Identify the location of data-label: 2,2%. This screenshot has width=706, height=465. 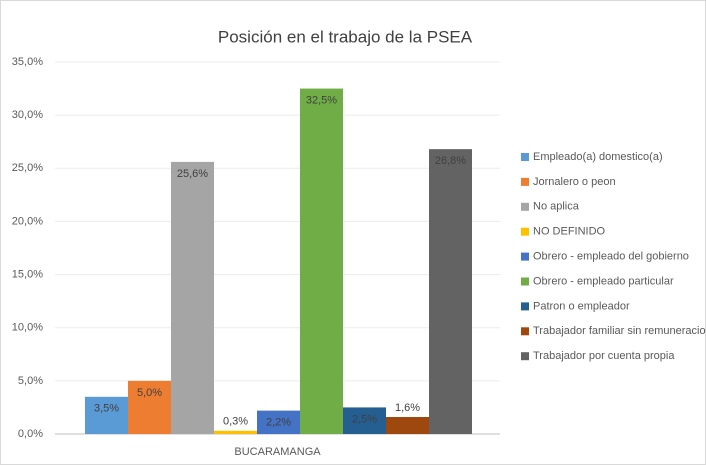
(278, 423).